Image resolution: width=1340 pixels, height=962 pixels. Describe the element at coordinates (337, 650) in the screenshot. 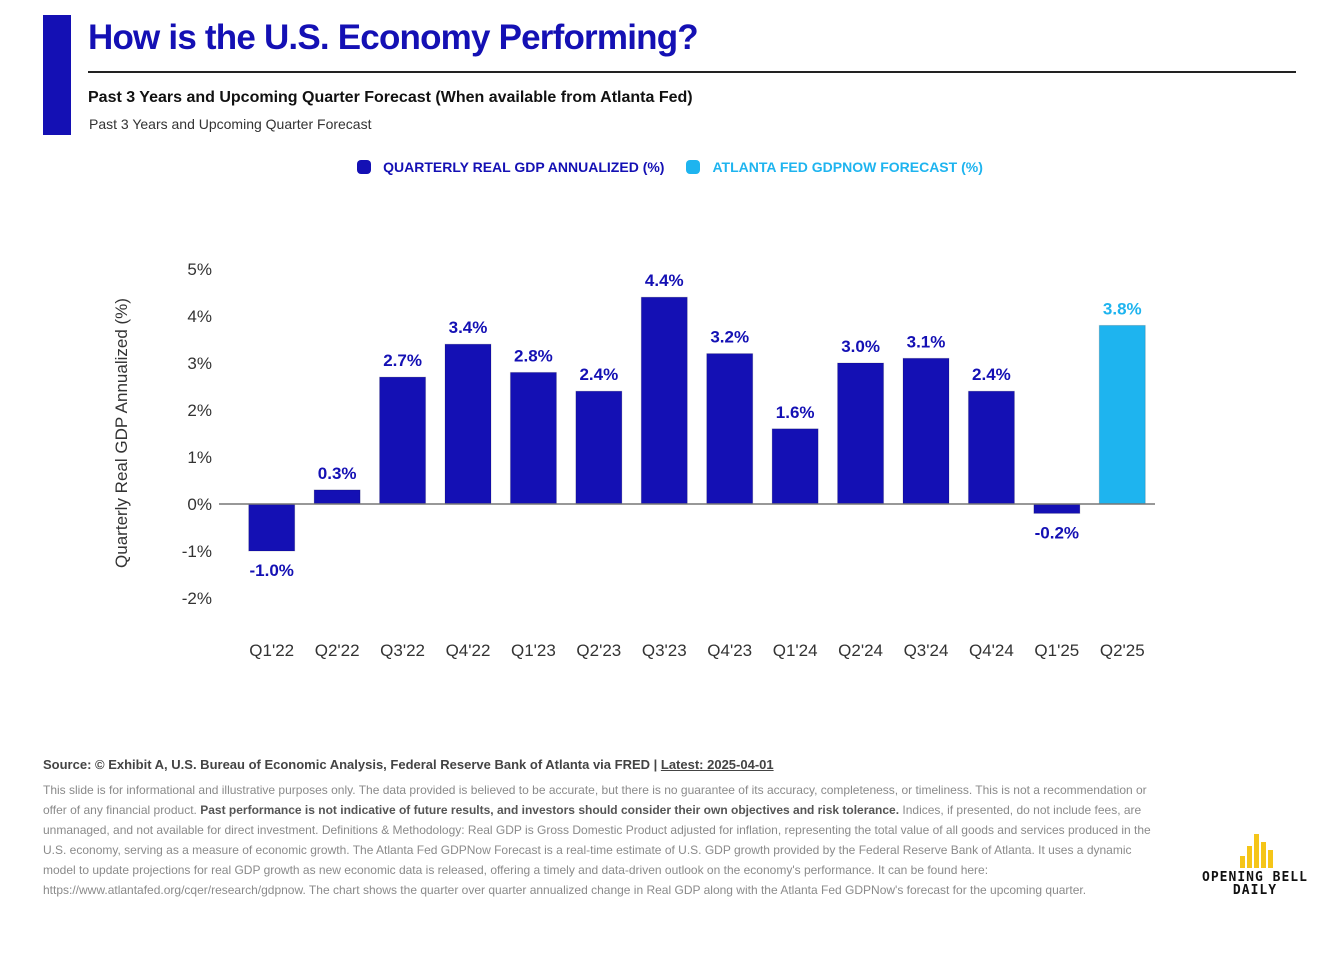

I see `x-tick-label: Q2'22` at that location.